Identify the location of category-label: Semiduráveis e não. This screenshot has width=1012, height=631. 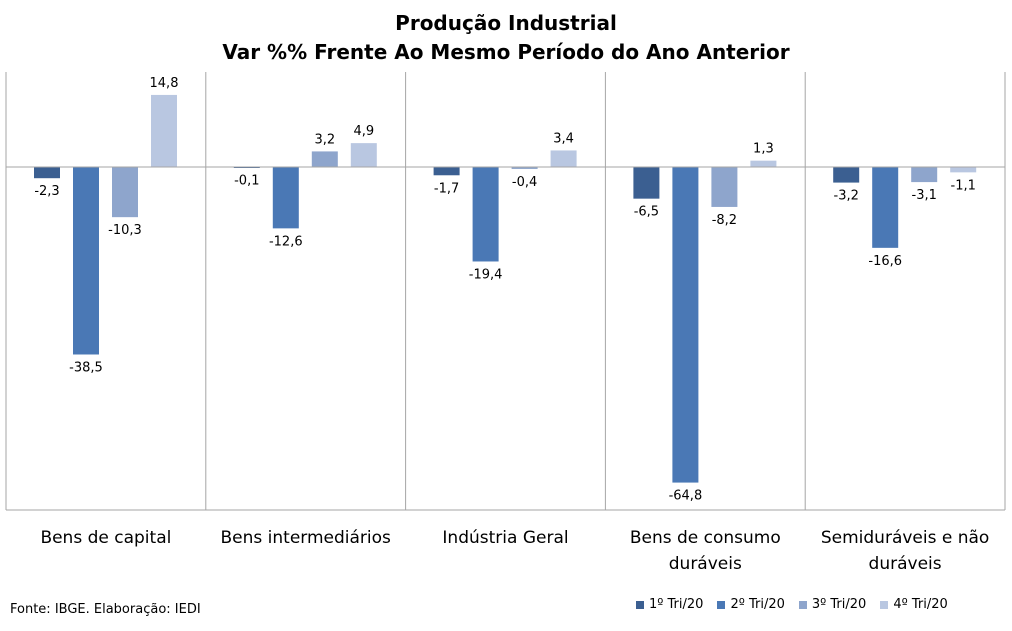
(905, 538).